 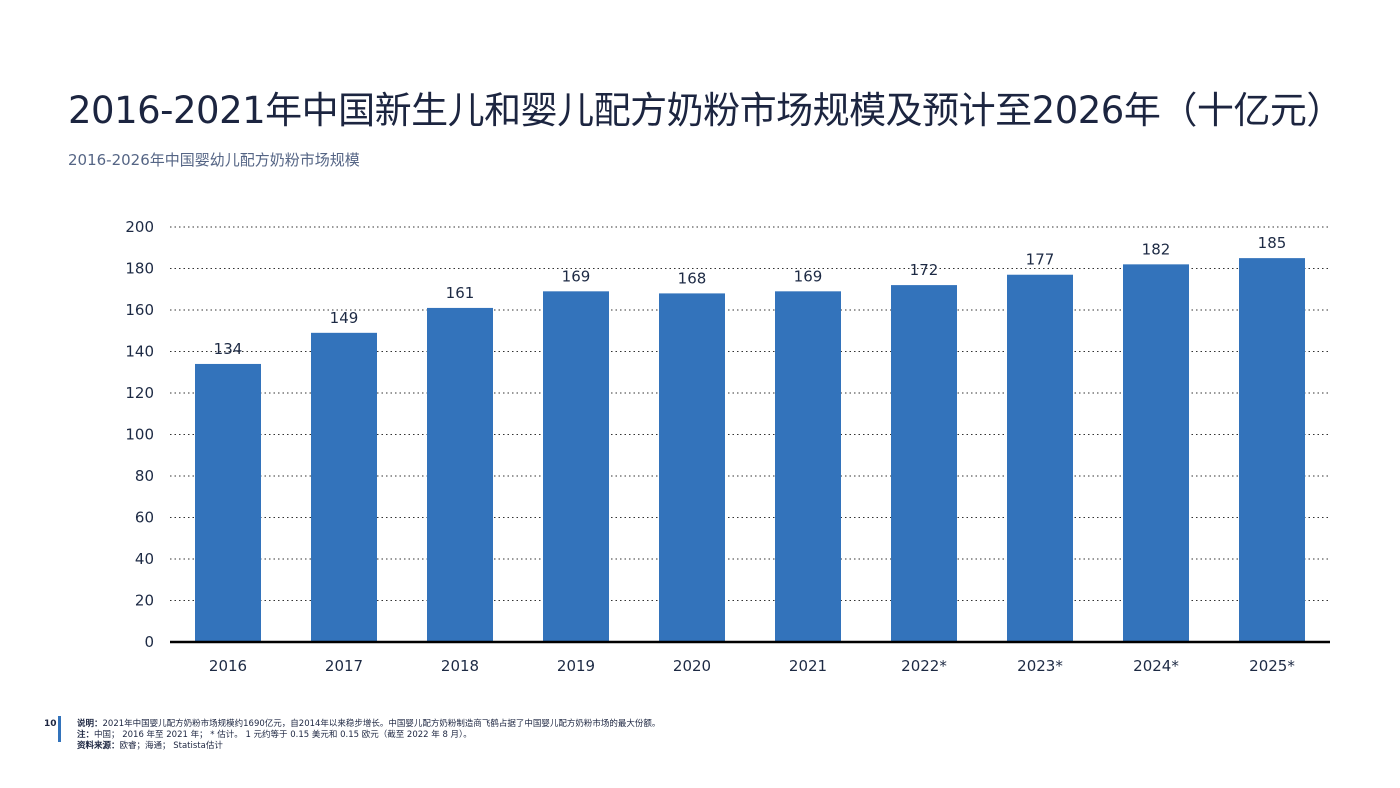 I want to click on y-tick-label: 180, so click(x=139, y=269).